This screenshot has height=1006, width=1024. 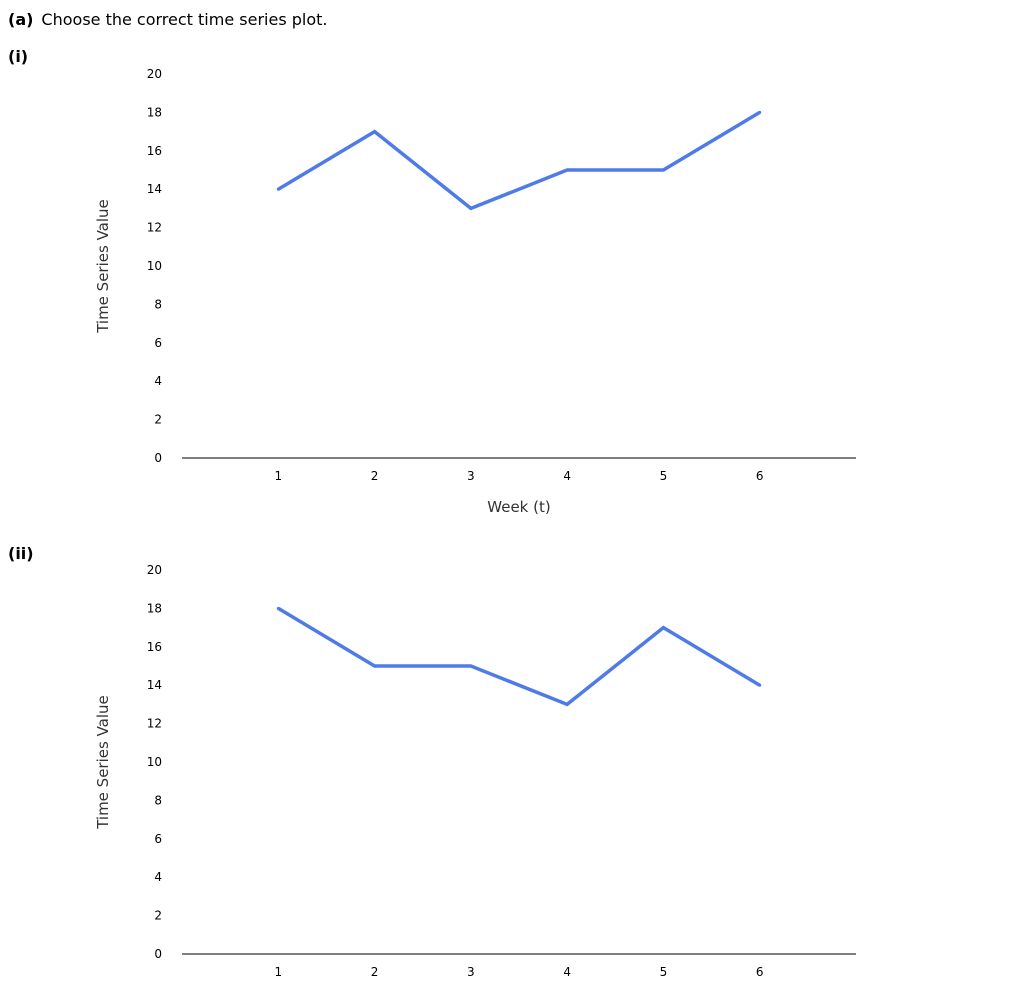 I want to click on question-text: Choose the correct time series plot., so click(x=184, y=19).